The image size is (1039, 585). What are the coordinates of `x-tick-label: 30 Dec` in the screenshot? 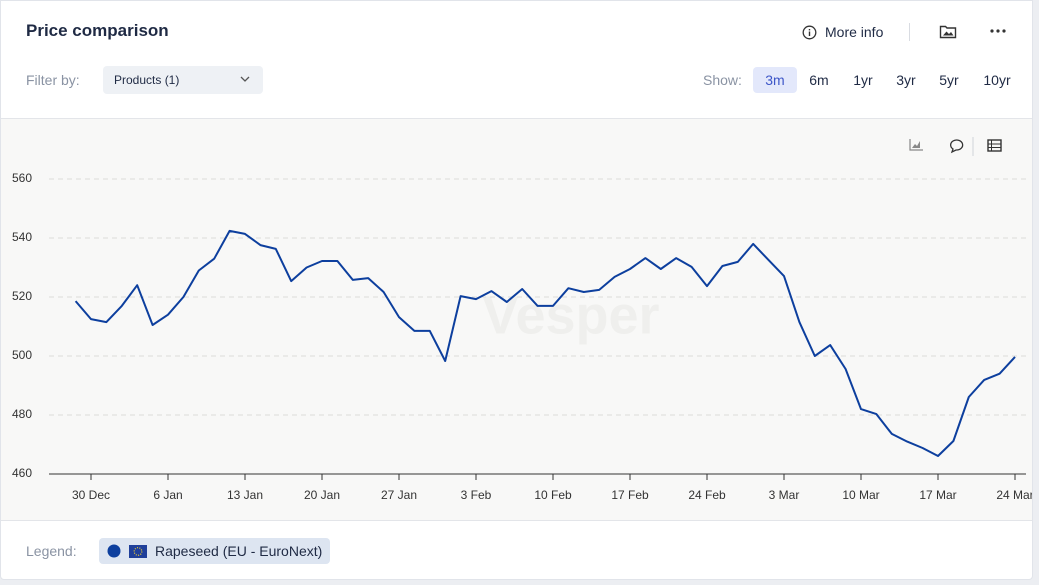 It's located at (91, 495).